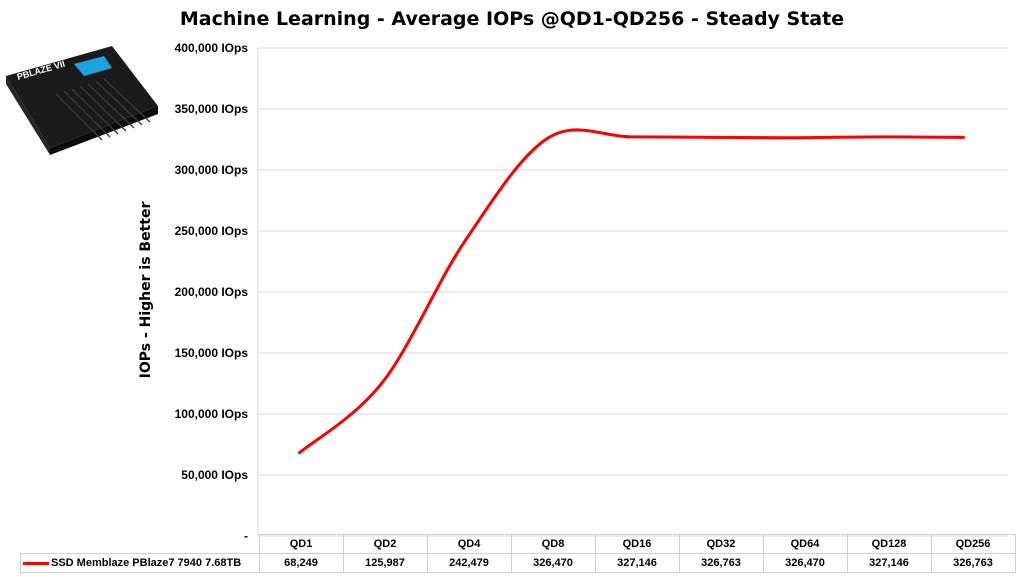 Image resolution: width=1024 pixels, height=577 pixels. What do you see at coordinates (973, 544) in the screenshot?
I see `category-label: QD256` at bounding box center [973, 544].